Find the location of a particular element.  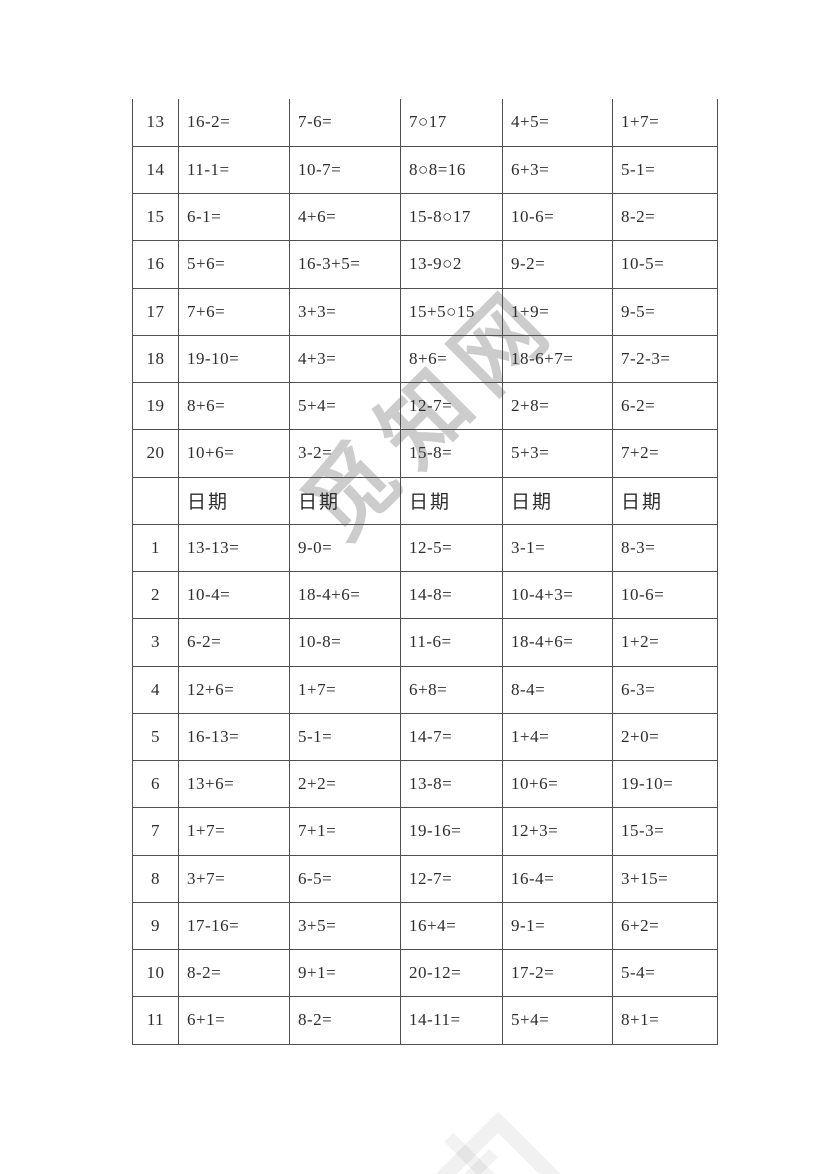

problem-cell: 8-4= is located at coordinates (557, 689).